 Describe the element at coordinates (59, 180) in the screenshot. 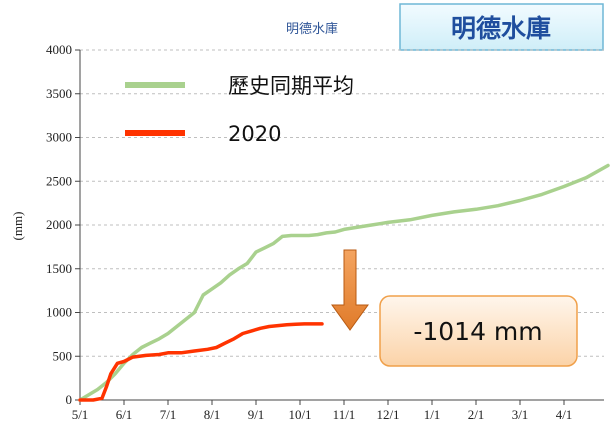

I see `y-tick-label: 2500` at that location.